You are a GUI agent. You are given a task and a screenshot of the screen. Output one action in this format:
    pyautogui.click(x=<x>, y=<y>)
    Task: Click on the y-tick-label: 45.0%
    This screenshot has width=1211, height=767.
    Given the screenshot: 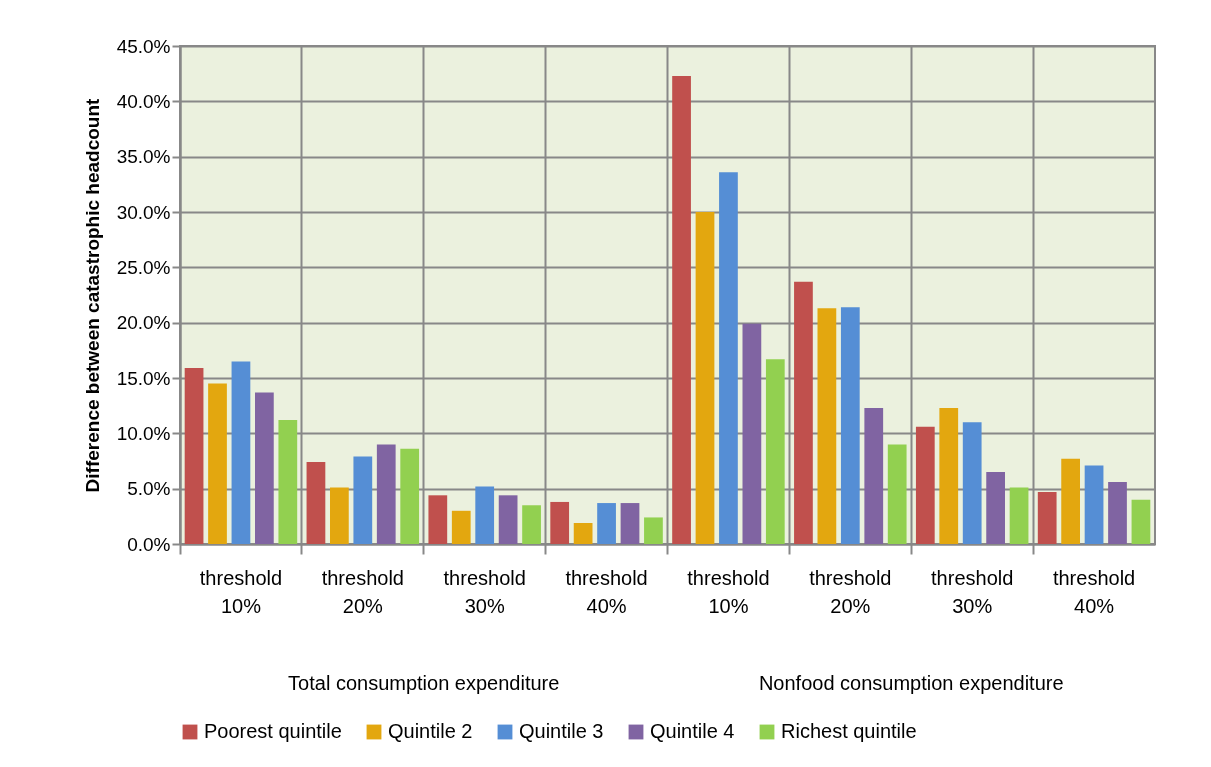 What is the action you would take?
    pyautogui.click(x=143, y=46)
    